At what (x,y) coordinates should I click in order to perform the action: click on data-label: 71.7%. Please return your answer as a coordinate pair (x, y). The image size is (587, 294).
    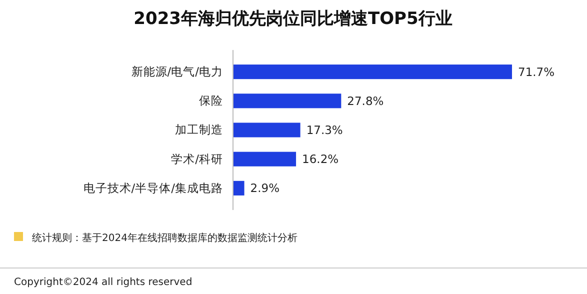
    Looking at the image, I should click on (536, 71).